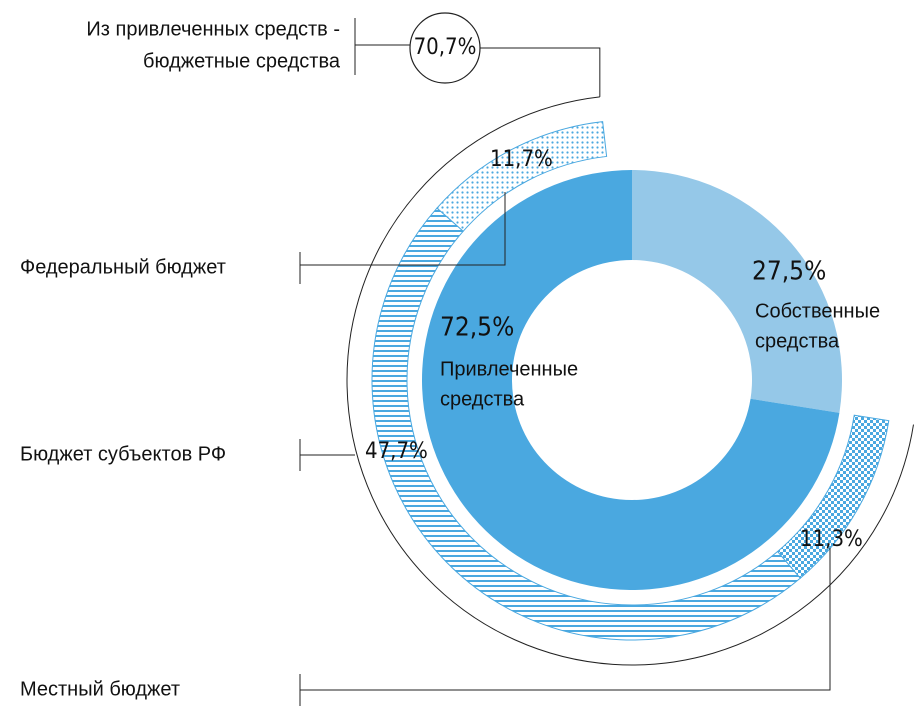  I want to click on outer-value-label: 11,3%, so click(831, 539).